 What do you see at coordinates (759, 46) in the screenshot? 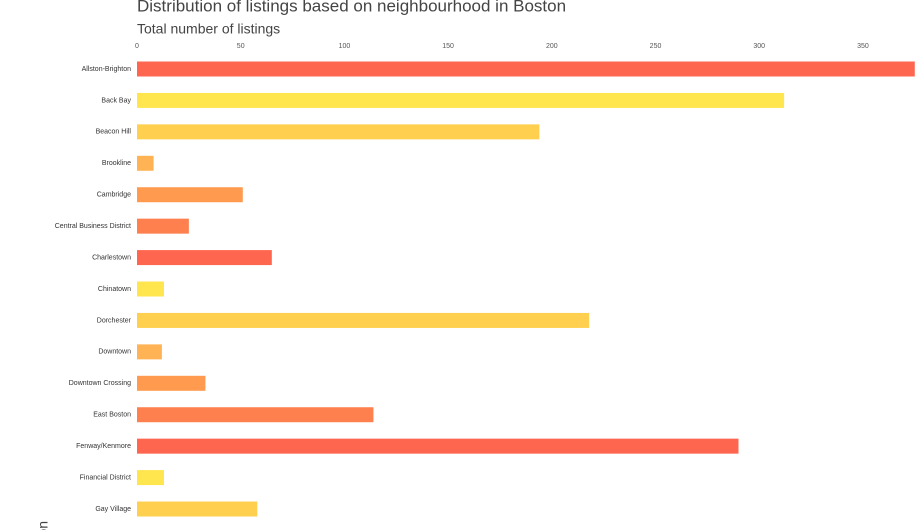
I see `x-tick-label: 300` at bounding box center [759, 46].